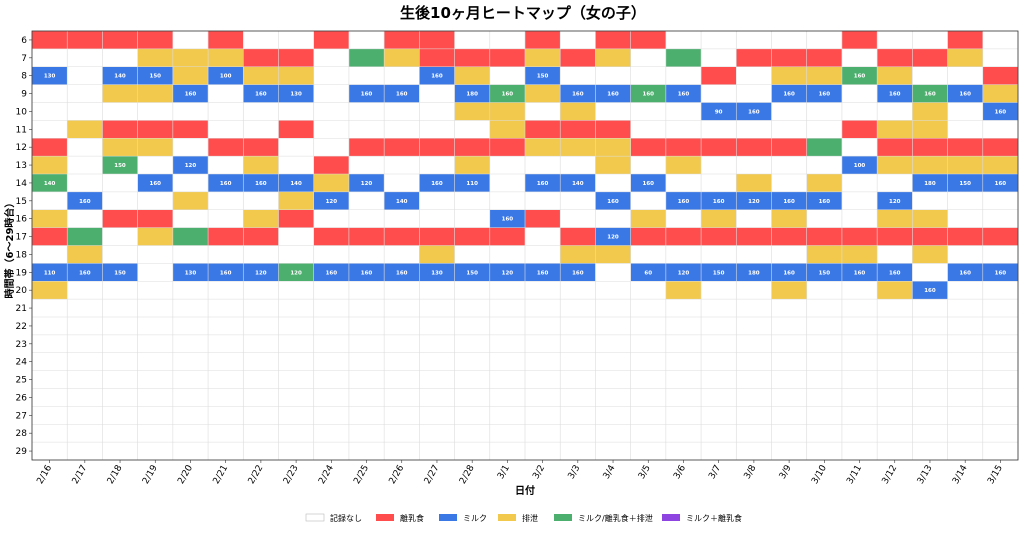 The image size is (1024, 536). What do you see at coordinates (467, 474) in the screenshot?
I see `x-tick-label: 2/28` at bounding box center [467, 474].